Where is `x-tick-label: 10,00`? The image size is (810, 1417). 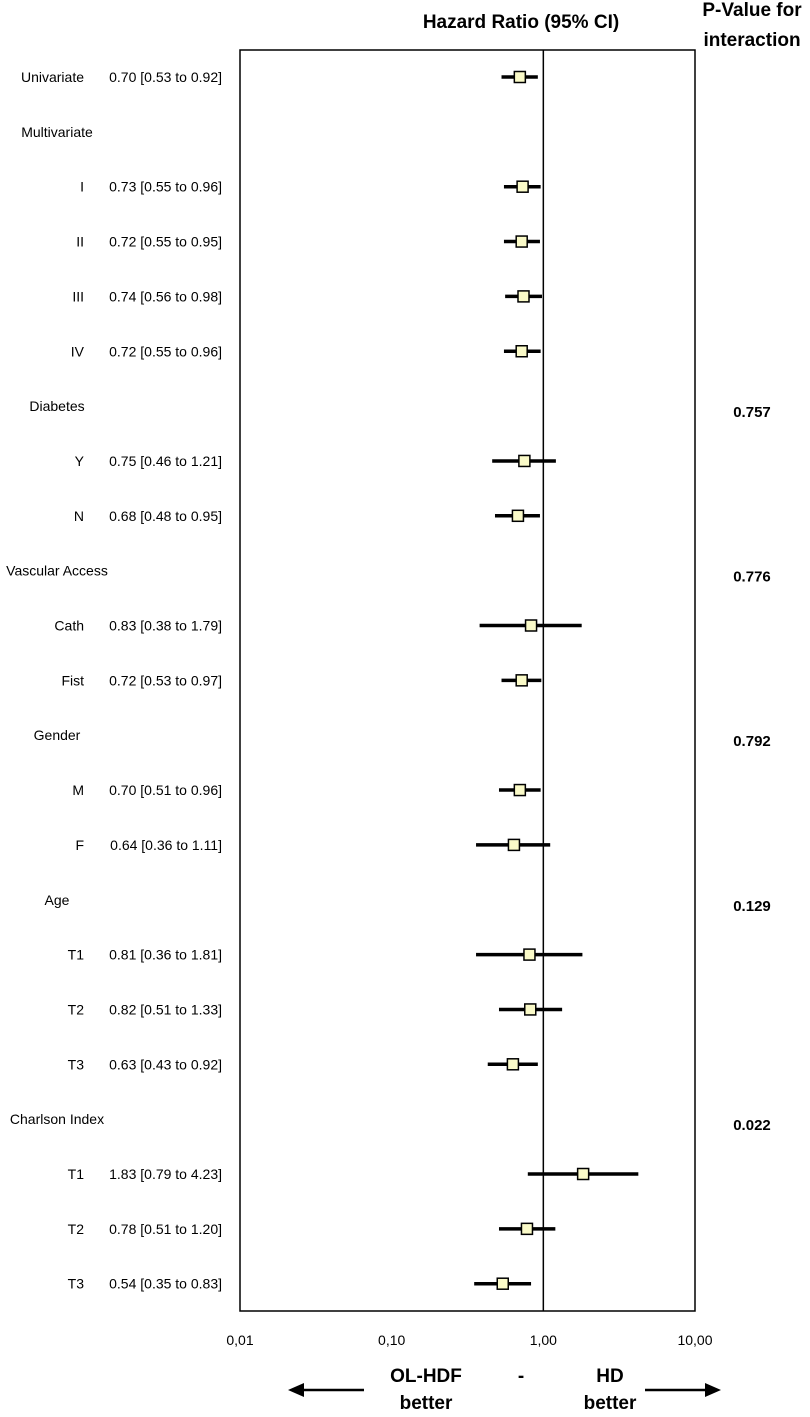 x-tick-label: 10,00 is located at coordinates (694, 1340).